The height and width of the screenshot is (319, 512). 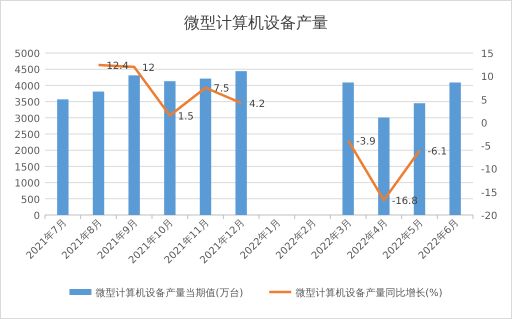 What do you see at coordinates (484, 100) in the screenshot?
I see `y2-tick-label: 5` at bounding box center [484, 100].